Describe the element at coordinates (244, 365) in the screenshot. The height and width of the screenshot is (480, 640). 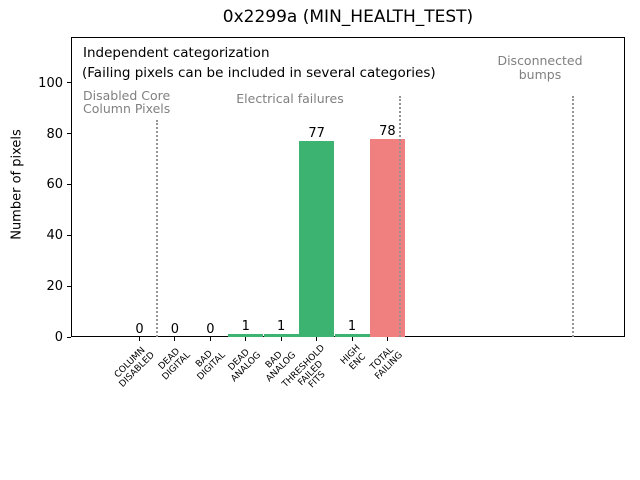
I see `x-tick-label: DEAD ANALOG` at that location.